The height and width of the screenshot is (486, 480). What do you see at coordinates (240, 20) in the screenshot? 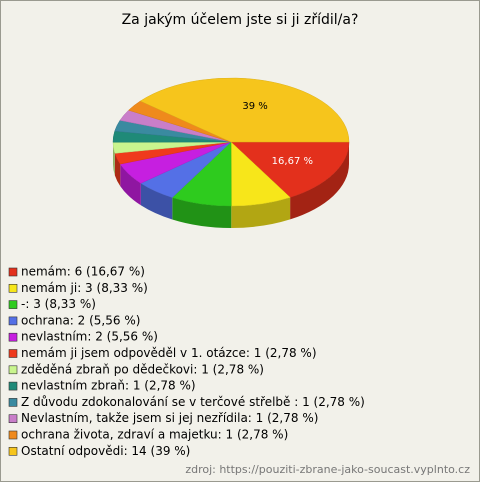
I see `chart-title: Za jakým účelem jste si ji zřídil/a?` at bounding box center [240, 20].